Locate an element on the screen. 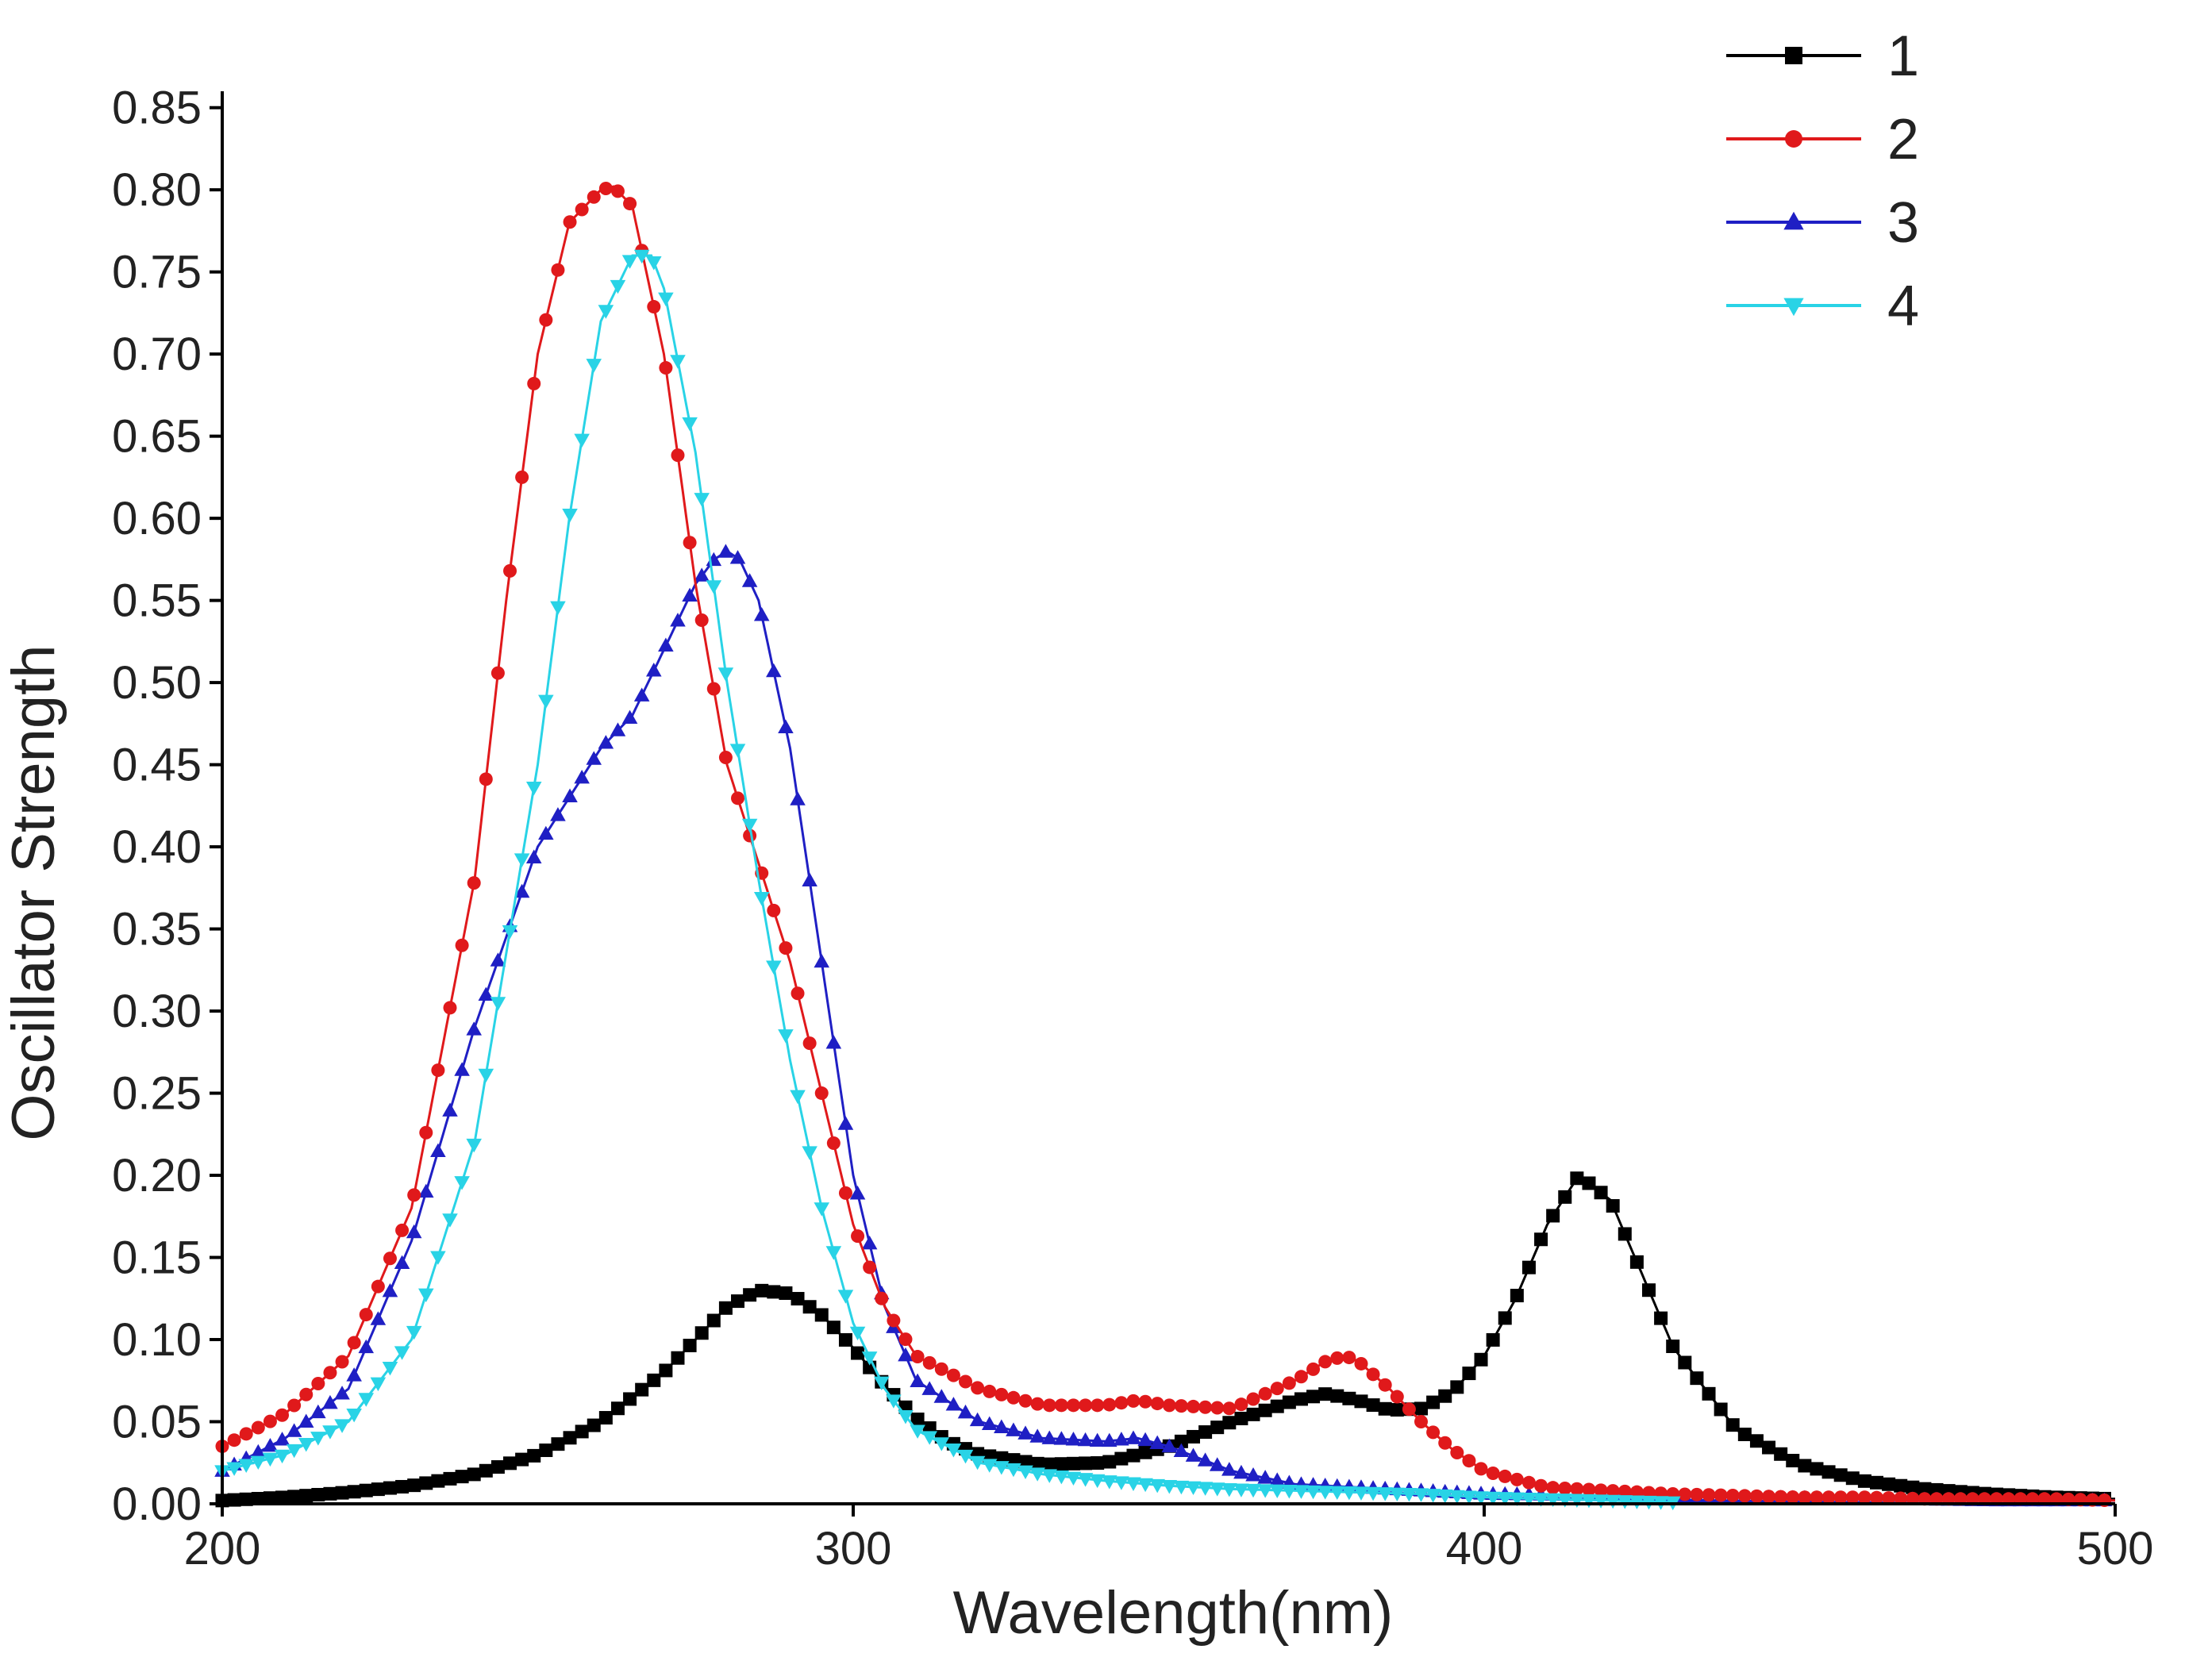  y-tick-label: 0.85 is located at coordinates (157, 108).